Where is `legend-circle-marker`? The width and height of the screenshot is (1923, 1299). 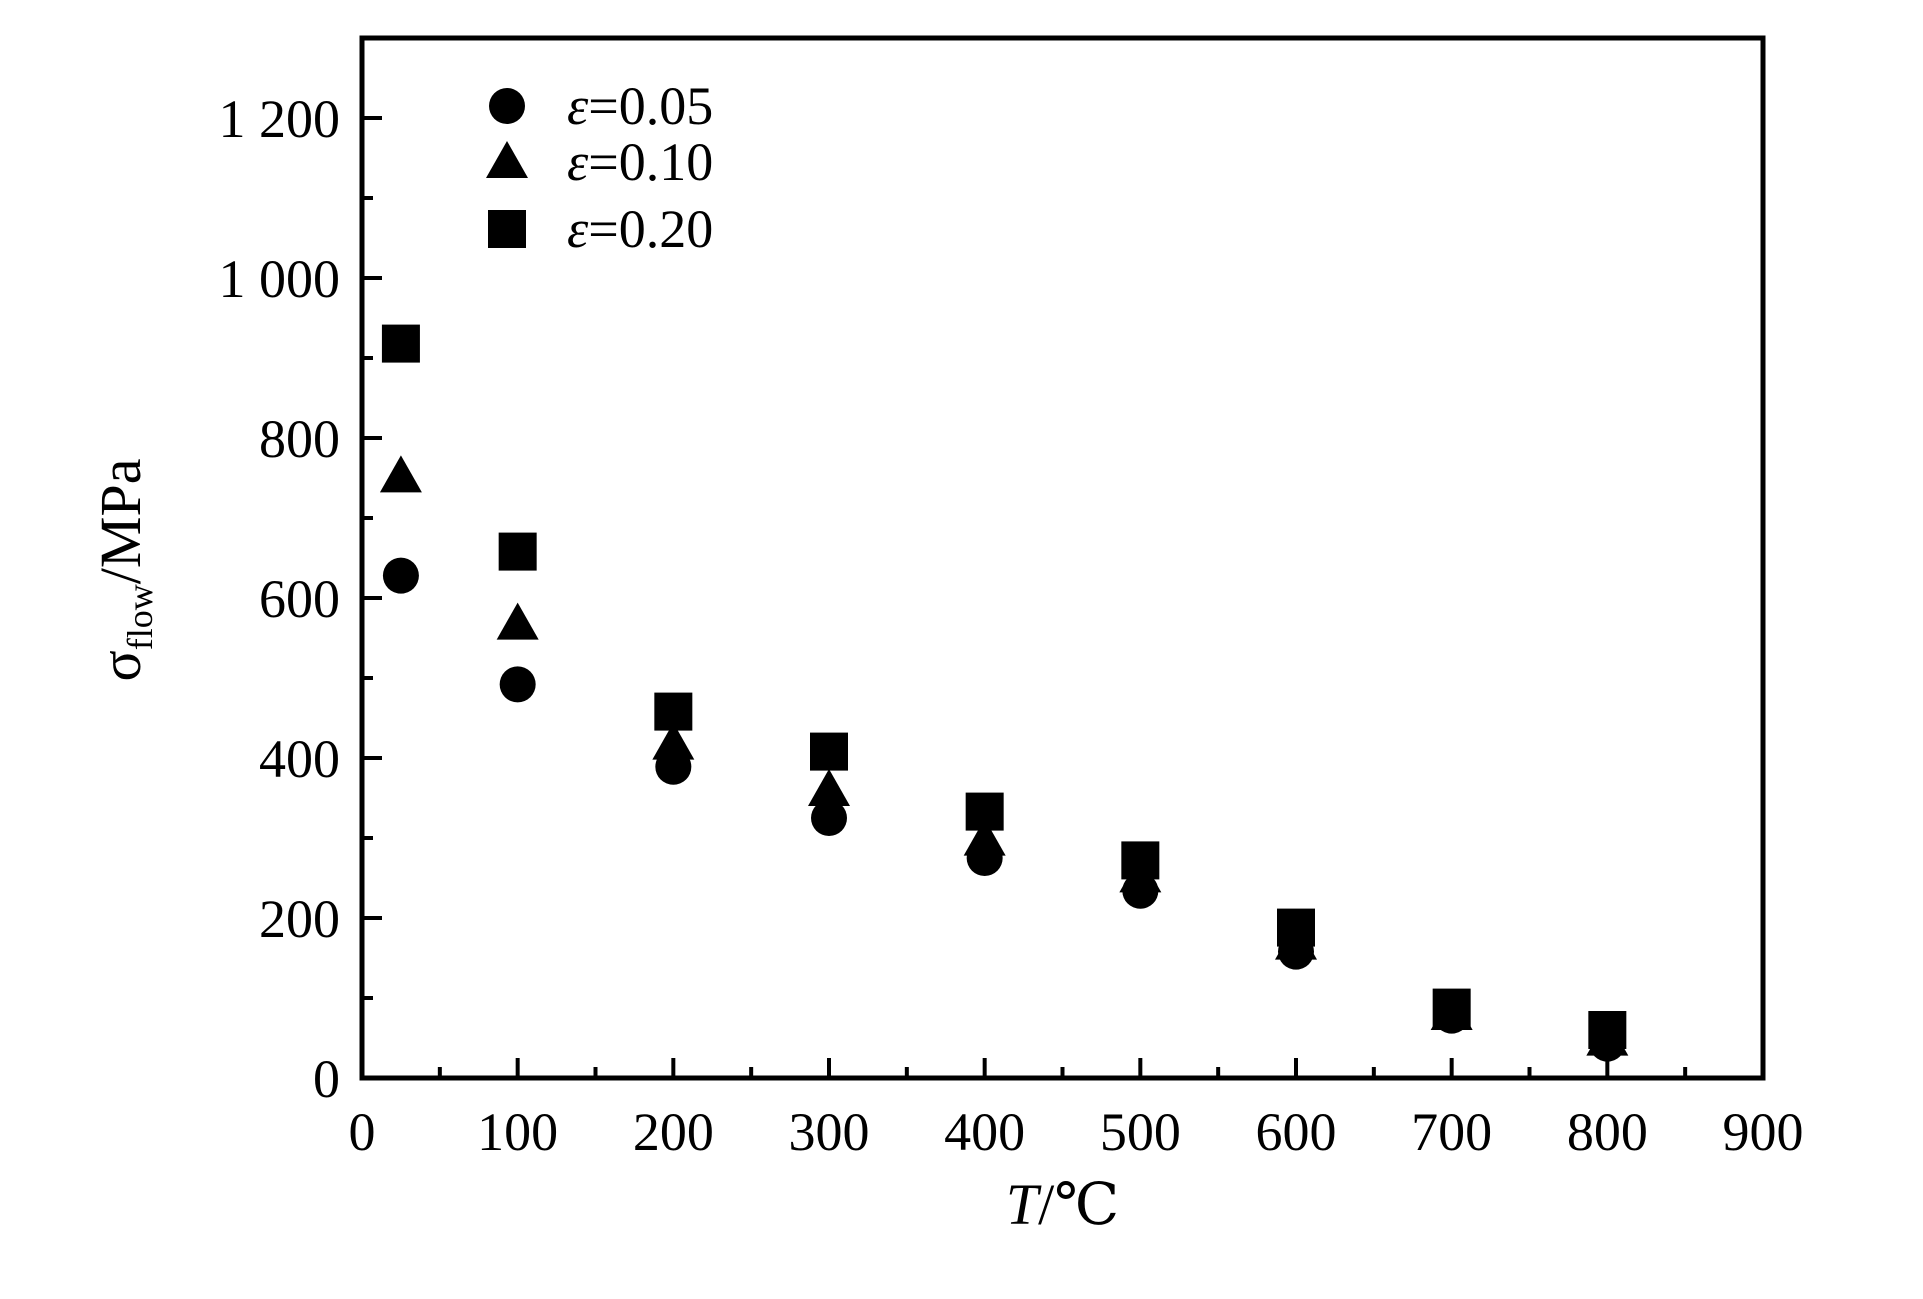 legend-circle-marker is located at coordinates (507, 106).